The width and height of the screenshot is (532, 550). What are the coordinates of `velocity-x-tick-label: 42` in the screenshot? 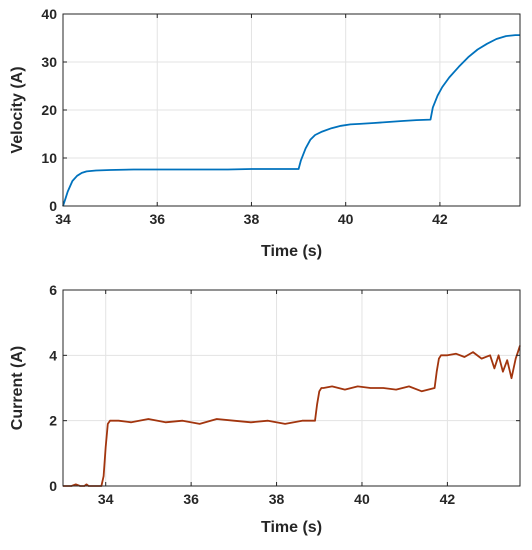 It's located at (440, 219).